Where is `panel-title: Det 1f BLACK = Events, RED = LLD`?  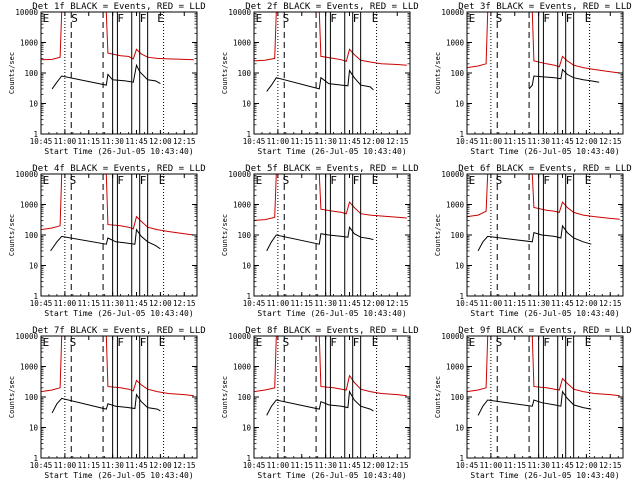 panel-title: Det 1f BLACK = Events, RED = LLD is located at coordinates (118, 7).